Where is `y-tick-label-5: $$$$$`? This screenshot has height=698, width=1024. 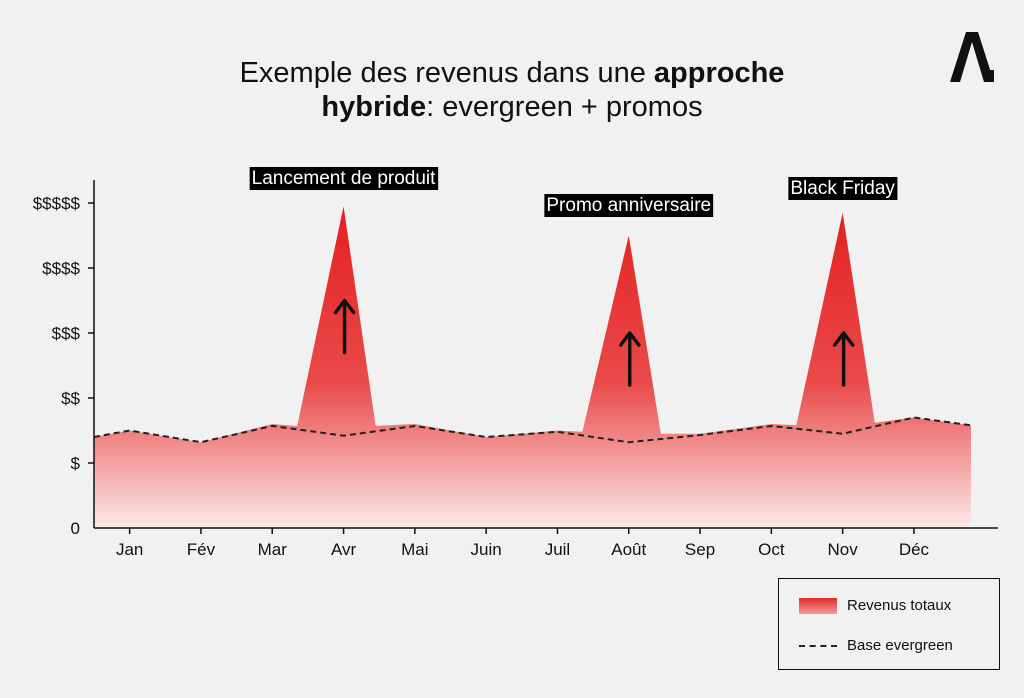 y-tick-label-5: $$$$$ is located at coordinates (57, 203).